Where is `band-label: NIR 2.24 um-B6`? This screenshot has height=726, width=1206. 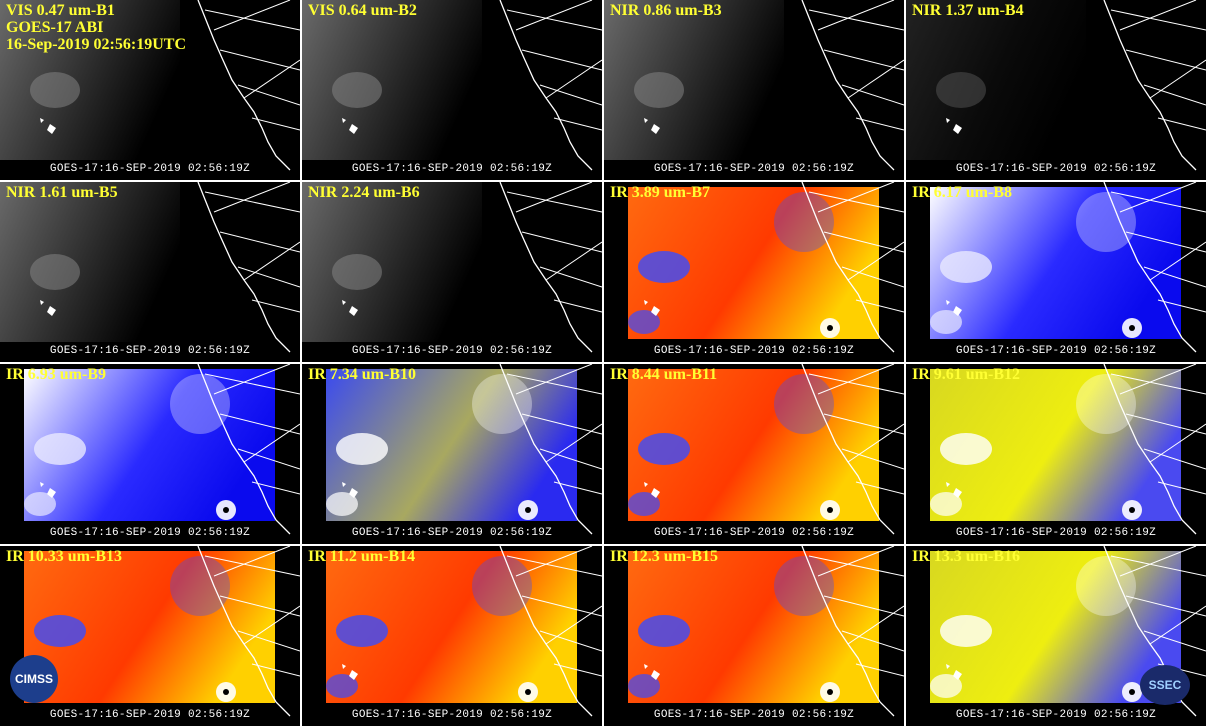
band-label: NIR 2.24 um-B6 is located at coordinates (364, 192).